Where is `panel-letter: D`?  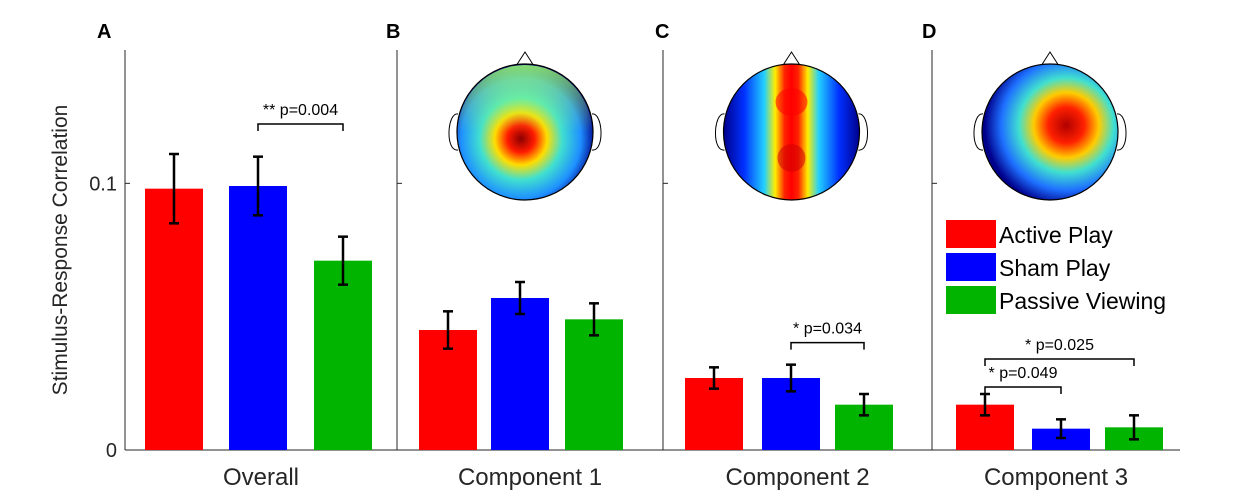
panel-letter: D is located at coordinates (929, 32).